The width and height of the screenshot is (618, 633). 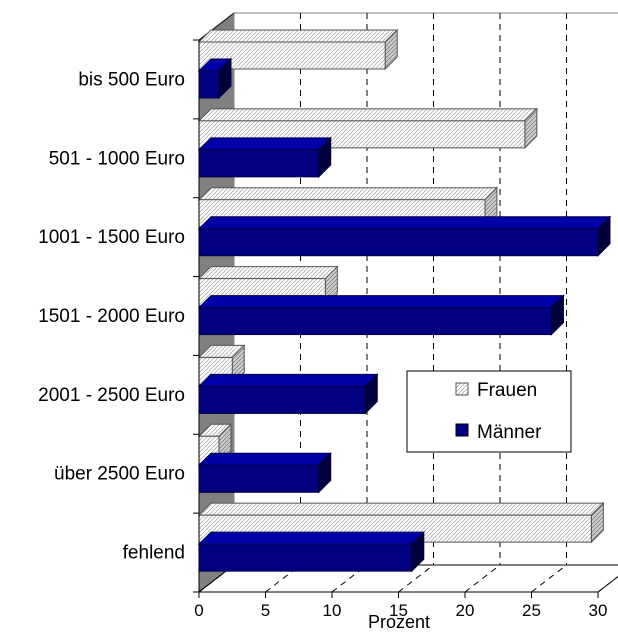 I want to click on legend: Frauen Männer, so click(x=489, y=411).